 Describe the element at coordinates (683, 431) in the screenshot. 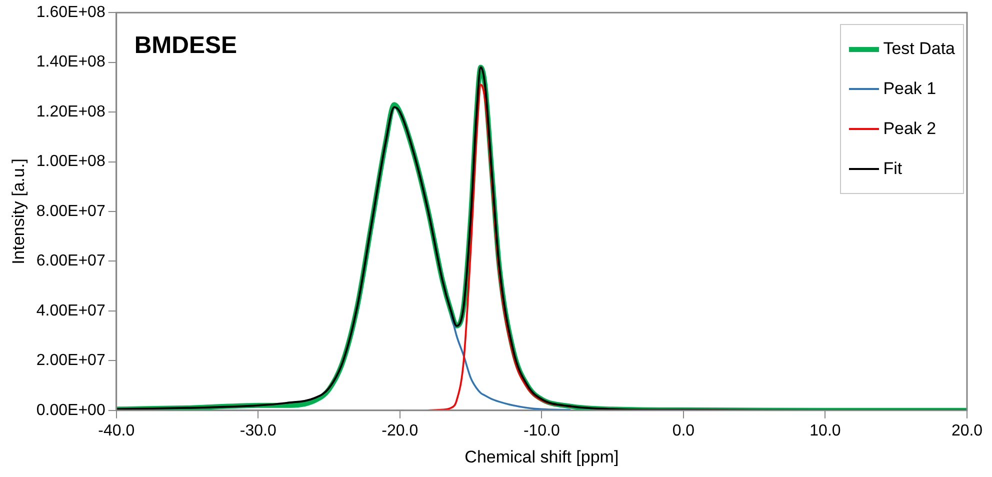

I see `x-tick-label: 0.0` at that location.